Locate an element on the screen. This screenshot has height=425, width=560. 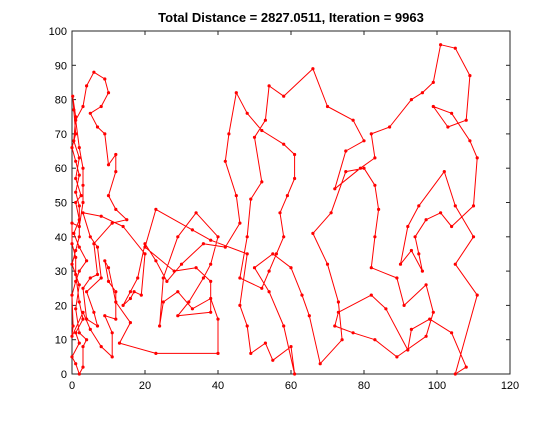
y-tick-label: 90 is located at coordinates (61, 66).